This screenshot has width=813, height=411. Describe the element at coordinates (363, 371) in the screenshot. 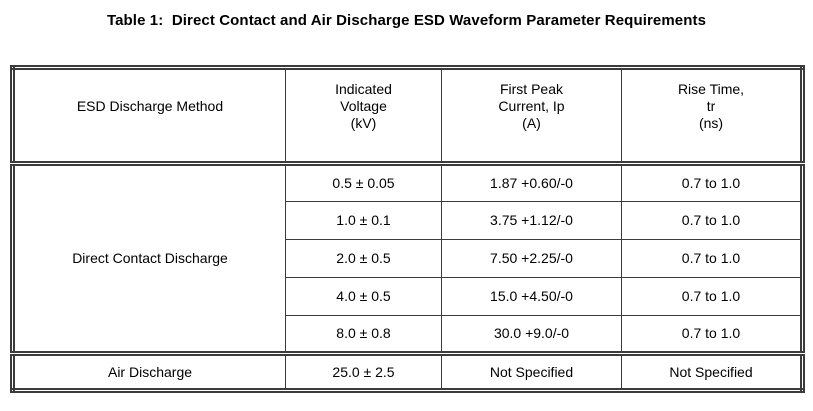

I see `voltage-cell: 25.0 ± 2.5` at that location.